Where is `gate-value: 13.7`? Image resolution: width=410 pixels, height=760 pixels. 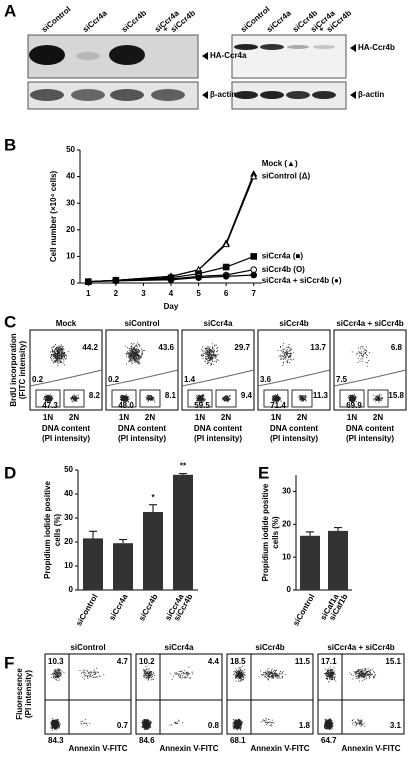
gate-value: 13.7 is located at coordinates (318, 347).